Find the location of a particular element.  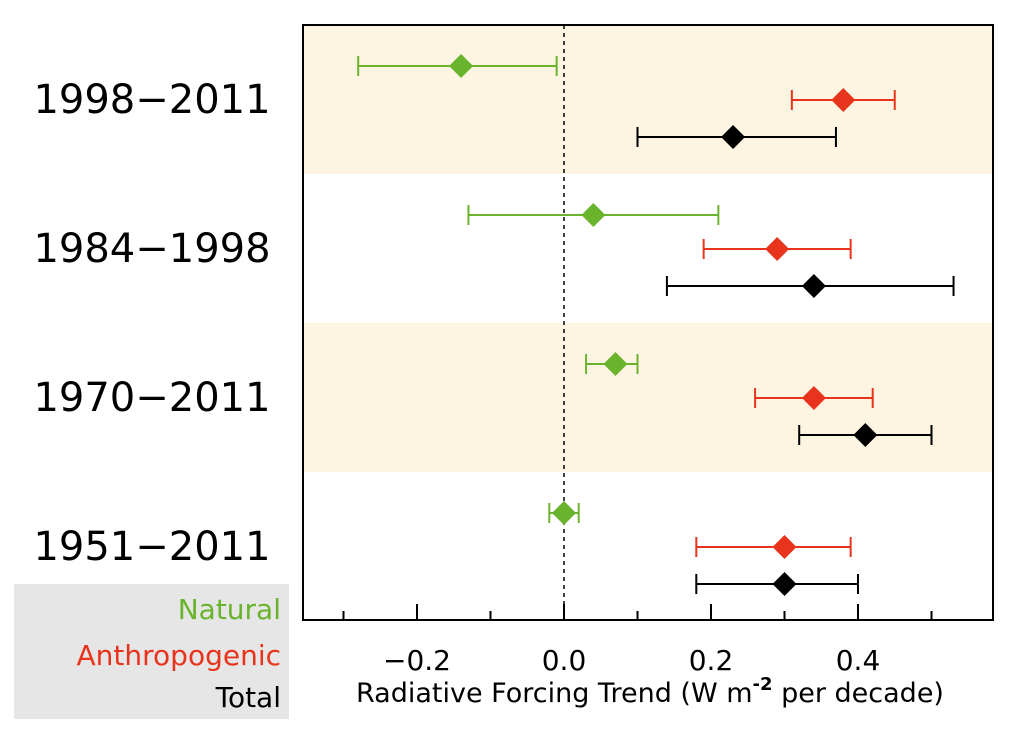

shaded-band is located at coordinates (648, 397).